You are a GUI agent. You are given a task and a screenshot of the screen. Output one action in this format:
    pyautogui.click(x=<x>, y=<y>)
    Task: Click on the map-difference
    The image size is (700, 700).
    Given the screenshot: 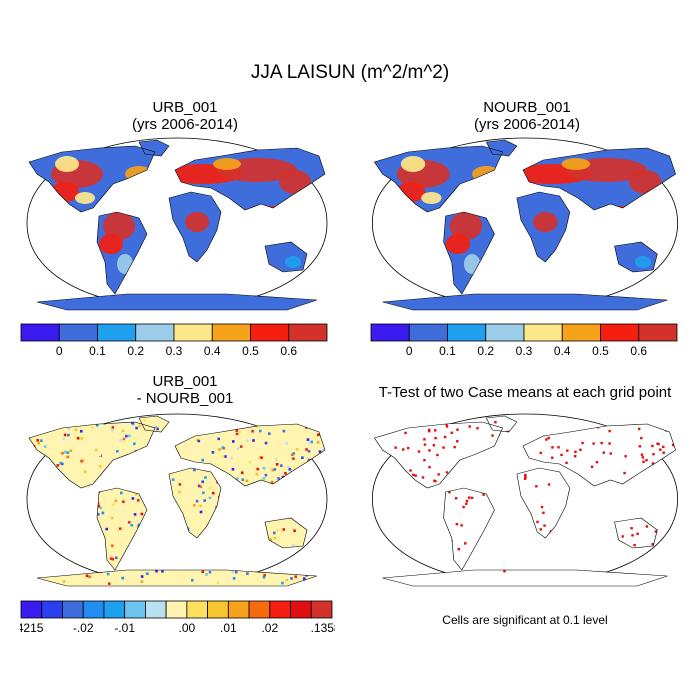 What is the action you would take?
    pyautogui.click(x=177, y=500)
    